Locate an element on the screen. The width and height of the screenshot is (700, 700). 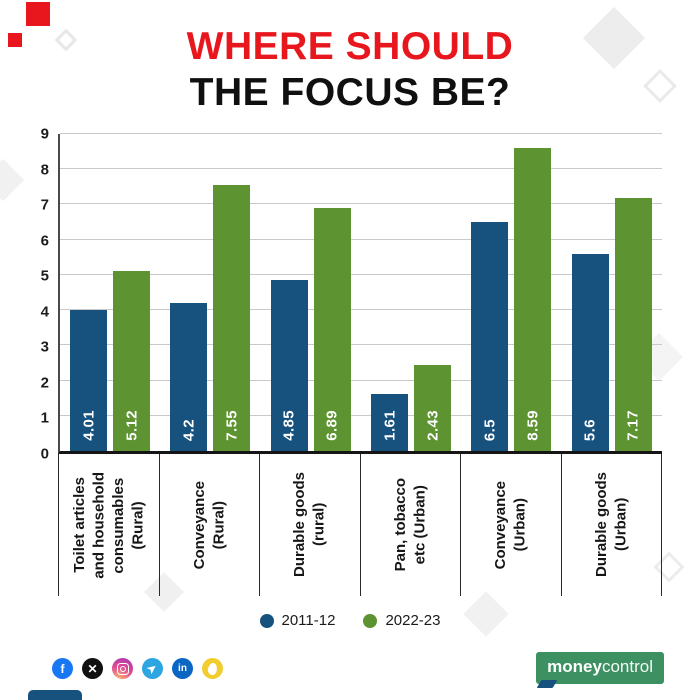
bar-group: 4.2 7.55 is located at coordinates (210, 292).